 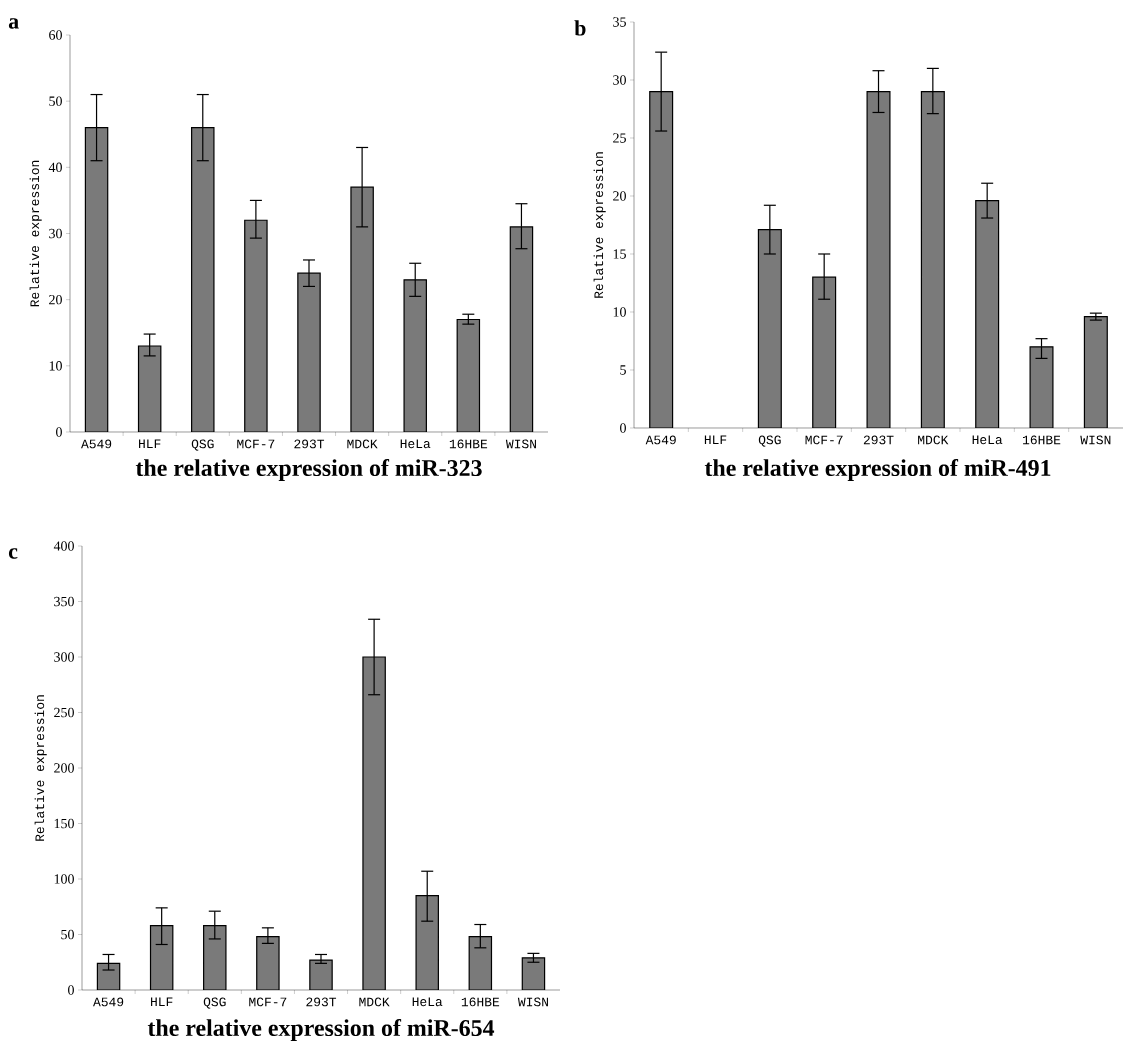 I want to click on text: the relative expression of miR-323, so click(x=308, y=470).